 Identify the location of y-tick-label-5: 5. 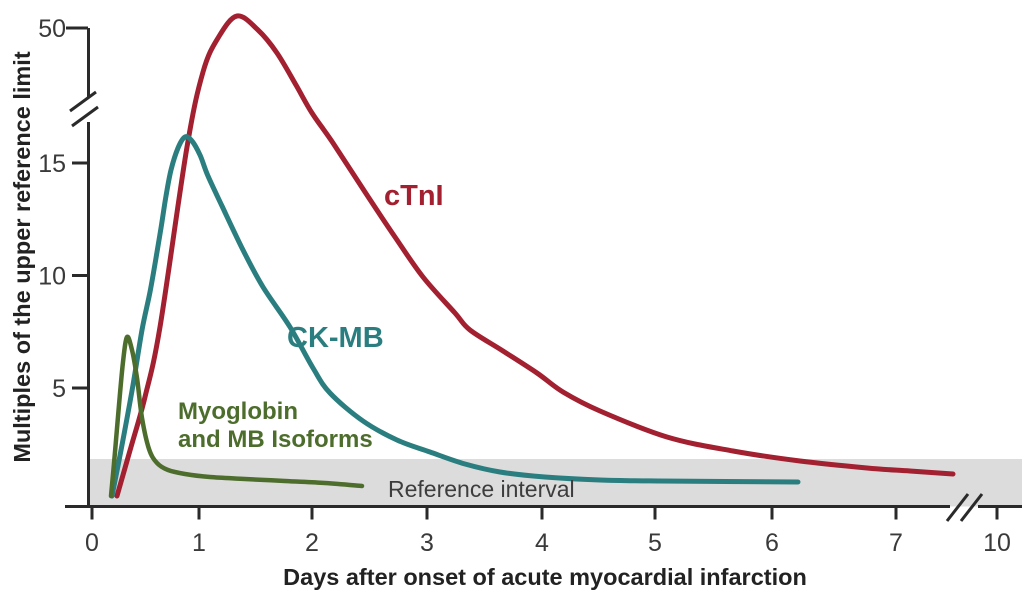
(59, 389).